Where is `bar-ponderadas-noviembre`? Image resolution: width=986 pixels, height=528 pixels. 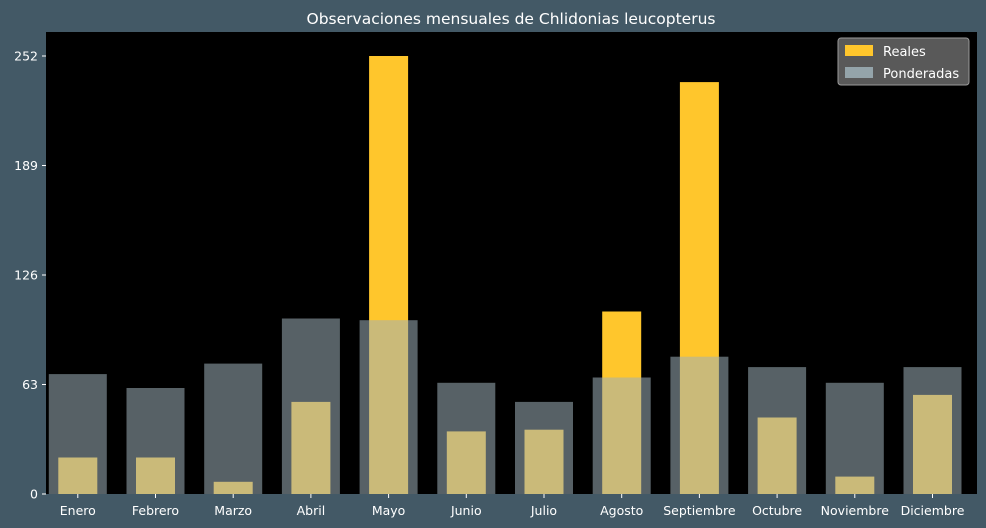 bar-ponderadas-noviembre is located at coordinates (854, 438).